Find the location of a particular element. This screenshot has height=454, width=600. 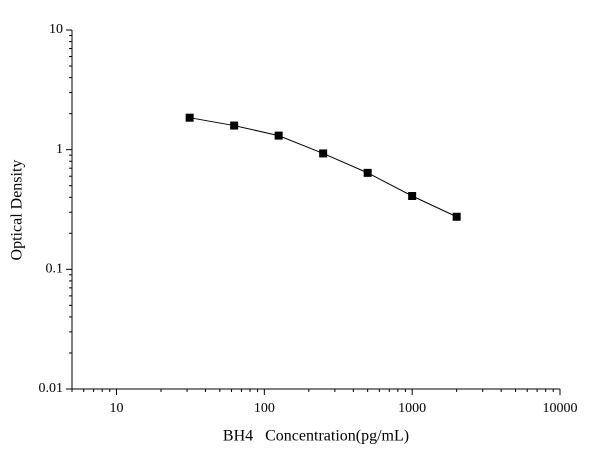

x-axis-label: BH4 Concentration(pg/mL) is located at coordinates (316, 436).